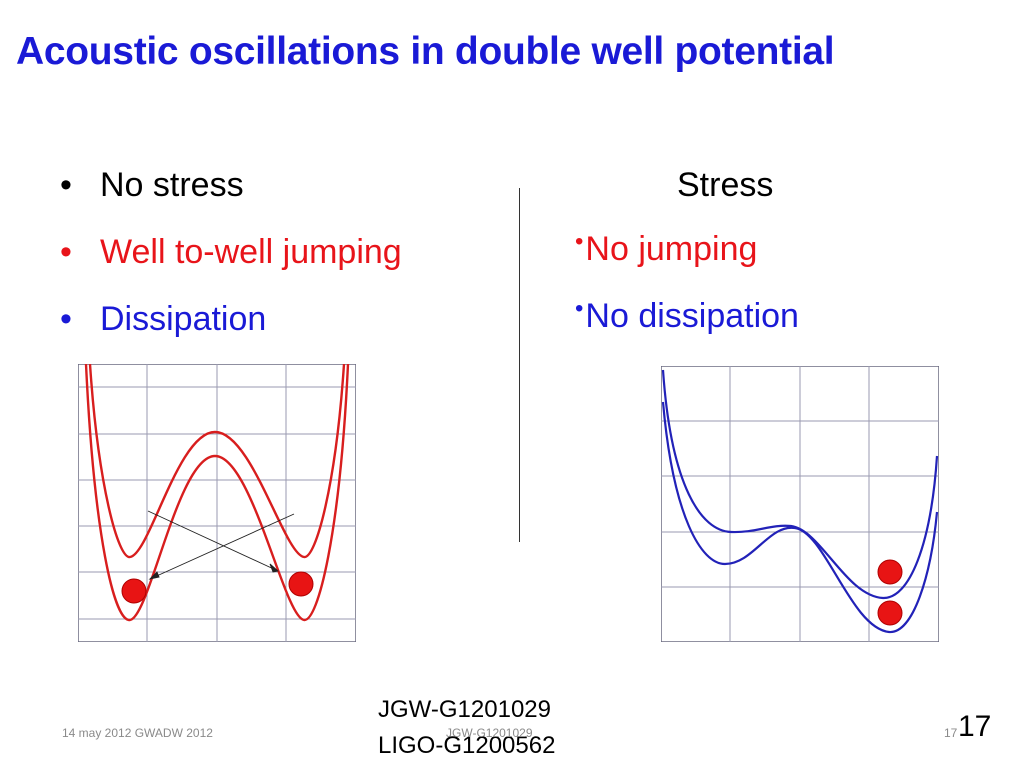 The height and width of the screenshot is (768, 1024). Describe the element at coordinates (172, 185) in the screenshot. I see `bullet-text: No stress` at that location.